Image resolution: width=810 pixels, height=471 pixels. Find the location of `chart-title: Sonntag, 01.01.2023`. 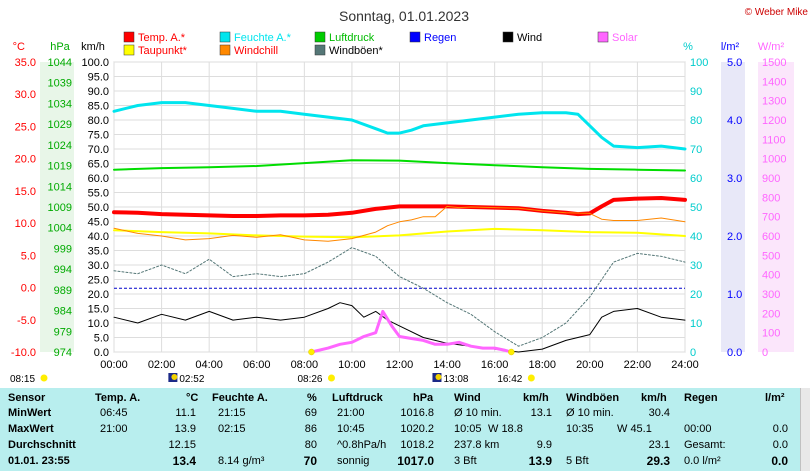

chart-title: Sonntag, 01.01.2023 is located at coordinates (404, 16).